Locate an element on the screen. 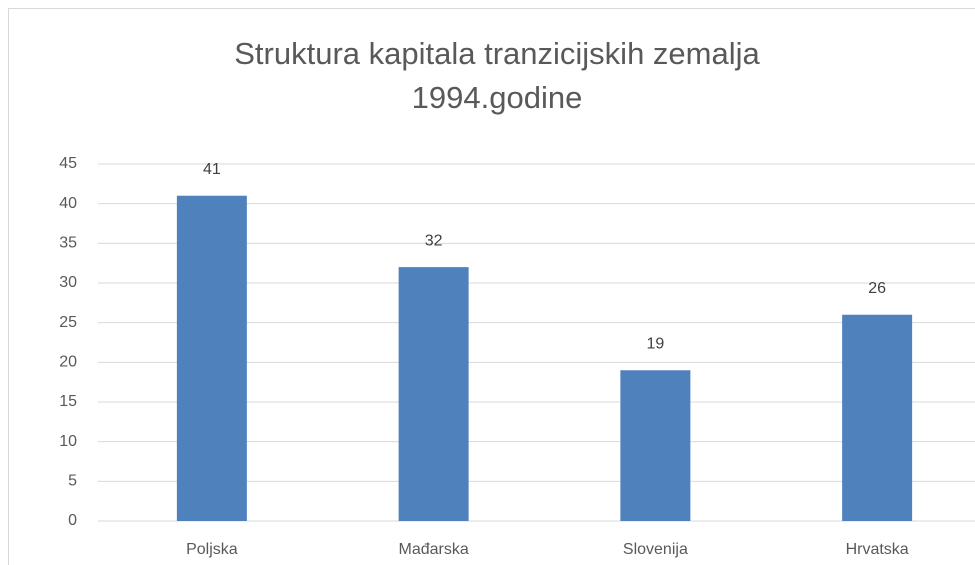  y-tick-label: 5 is located at coordinates (72, 481).